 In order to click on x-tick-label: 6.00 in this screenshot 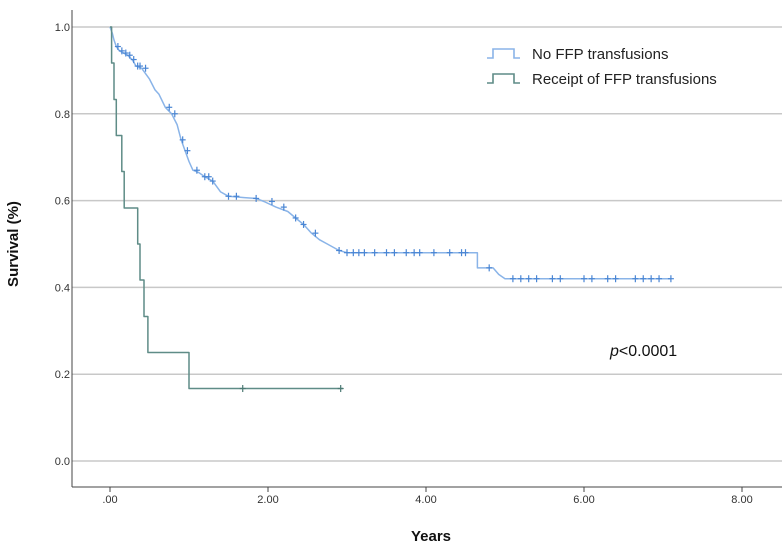, I will do `click(583, 500)`.